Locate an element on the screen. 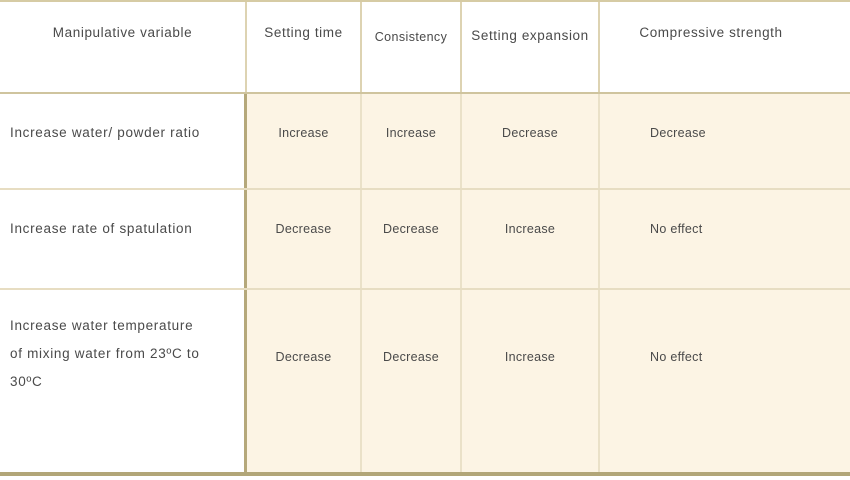  row3-variable-line3: 30ºC is located at coordinates (26, 381).